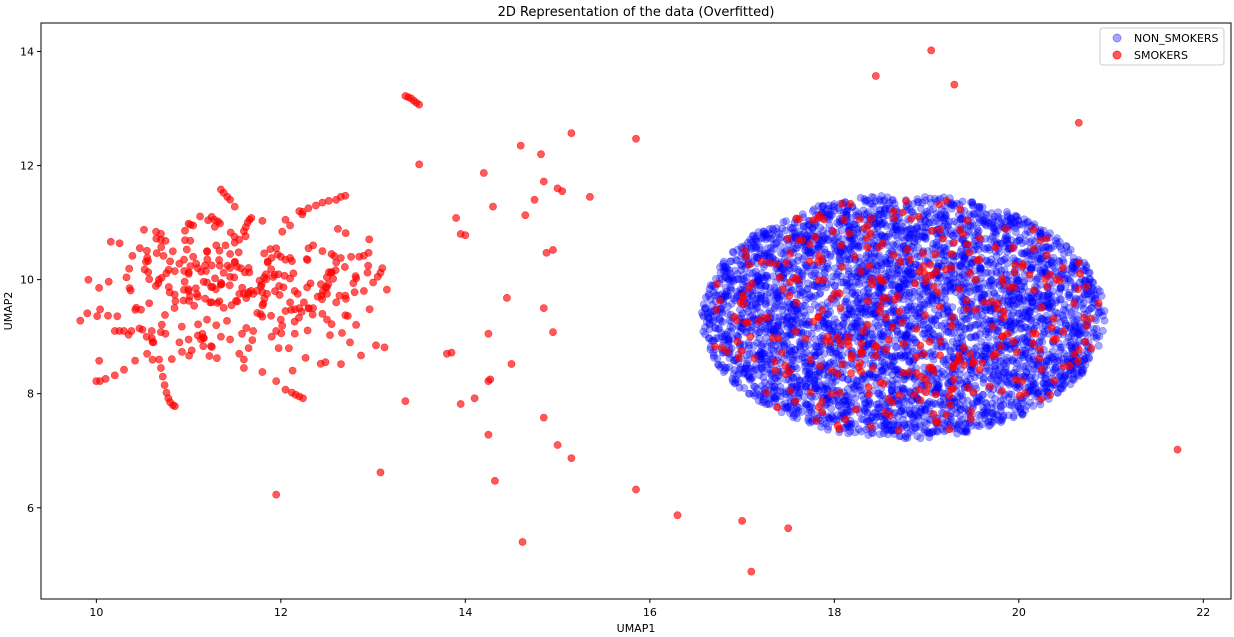 The image size is (1234, 637). Describe the element at coordinates (27, 52) in the screenshot. I see `y-tick-label: 14` at that location.